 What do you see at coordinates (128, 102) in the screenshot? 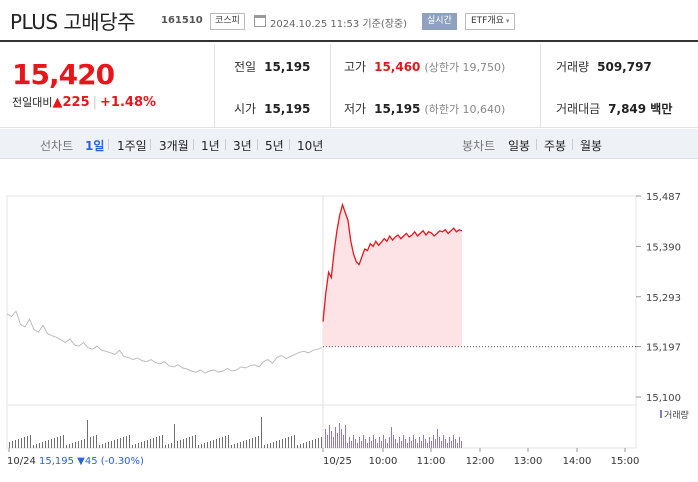
I see `change-percent: +1.48%` at bounding box center [128, 102].